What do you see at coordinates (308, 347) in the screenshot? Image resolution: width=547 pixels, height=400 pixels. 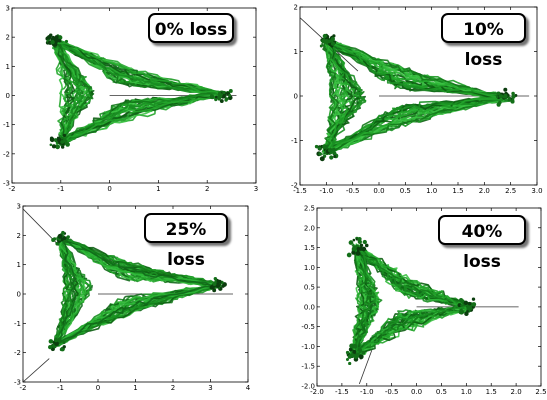 I see `y-tick-label: -1.0` at bounding box center [308, 347].